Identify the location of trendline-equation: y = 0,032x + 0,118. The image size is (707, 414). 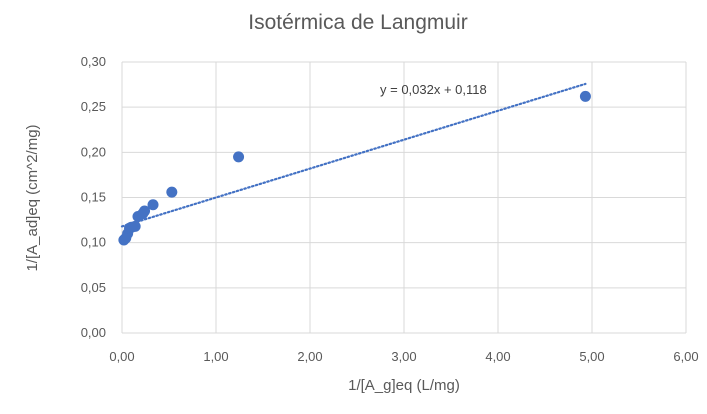
(433, 89).